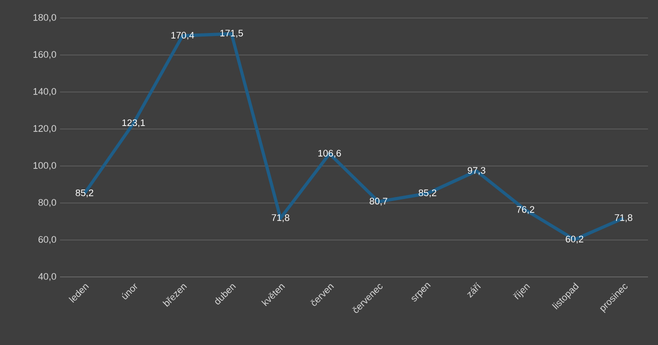 The width and height of the screenshot is (658, 345). I want to click on data-label: 80,7, so click(379, 202).